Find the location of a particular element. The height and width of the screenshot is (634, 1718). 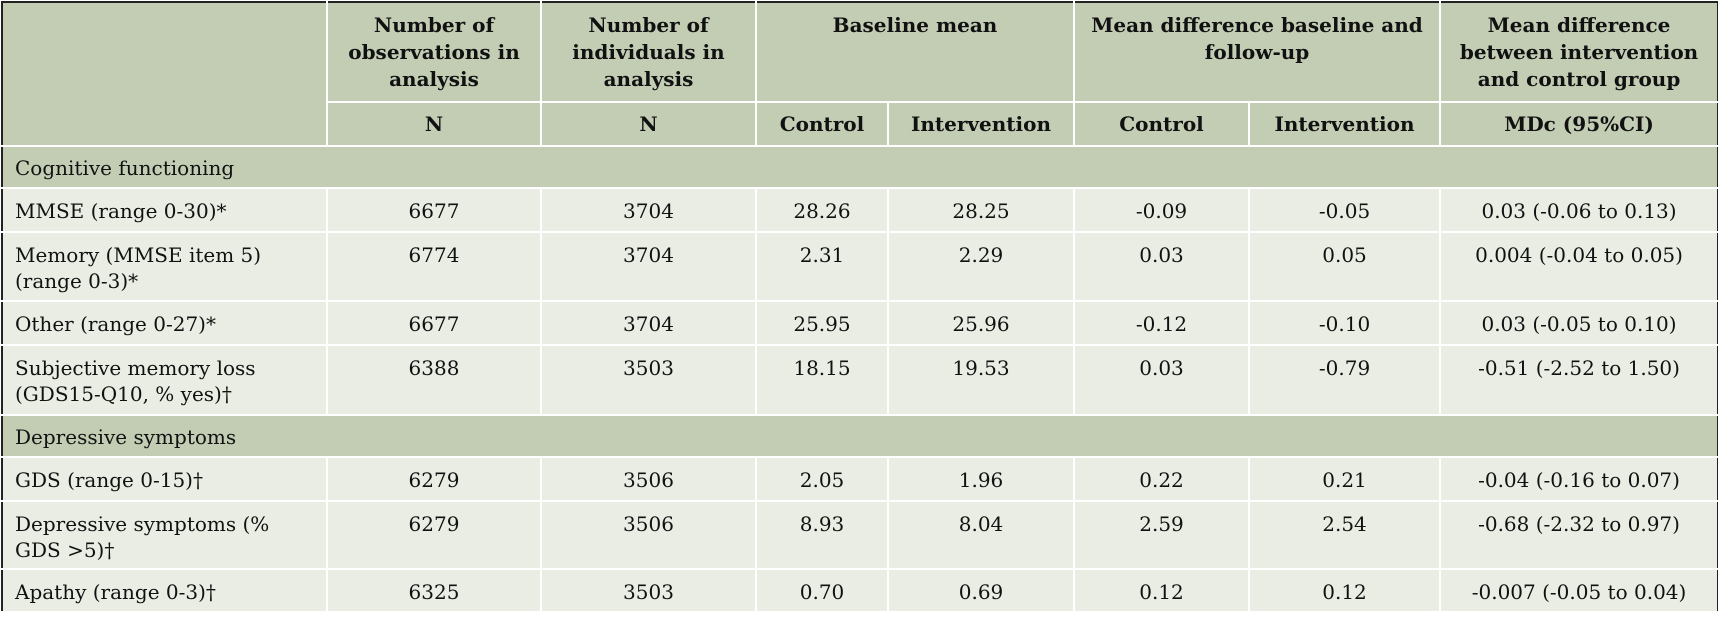

cell-diff-intervention: -0.05 is located at coordinates (1345, 210).